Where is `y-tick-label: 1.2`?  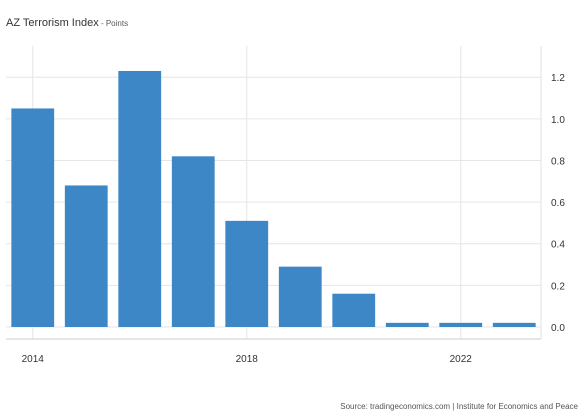
y-tick-label: 1.2 is located at coordinates (558, 78).